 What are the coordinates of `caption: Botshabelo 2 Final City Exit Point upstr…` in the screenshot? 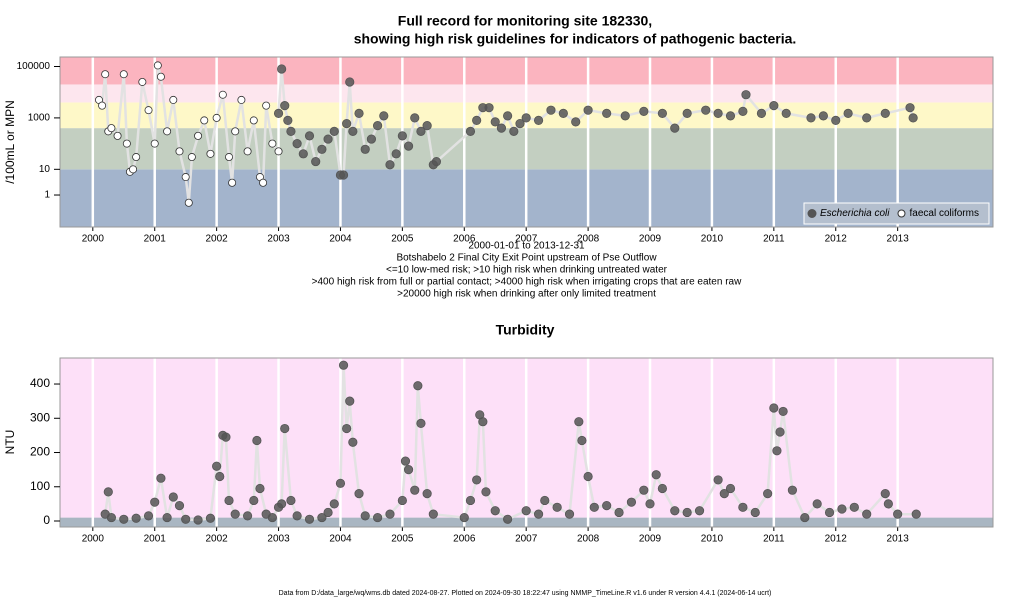 It's located at (526, 258).